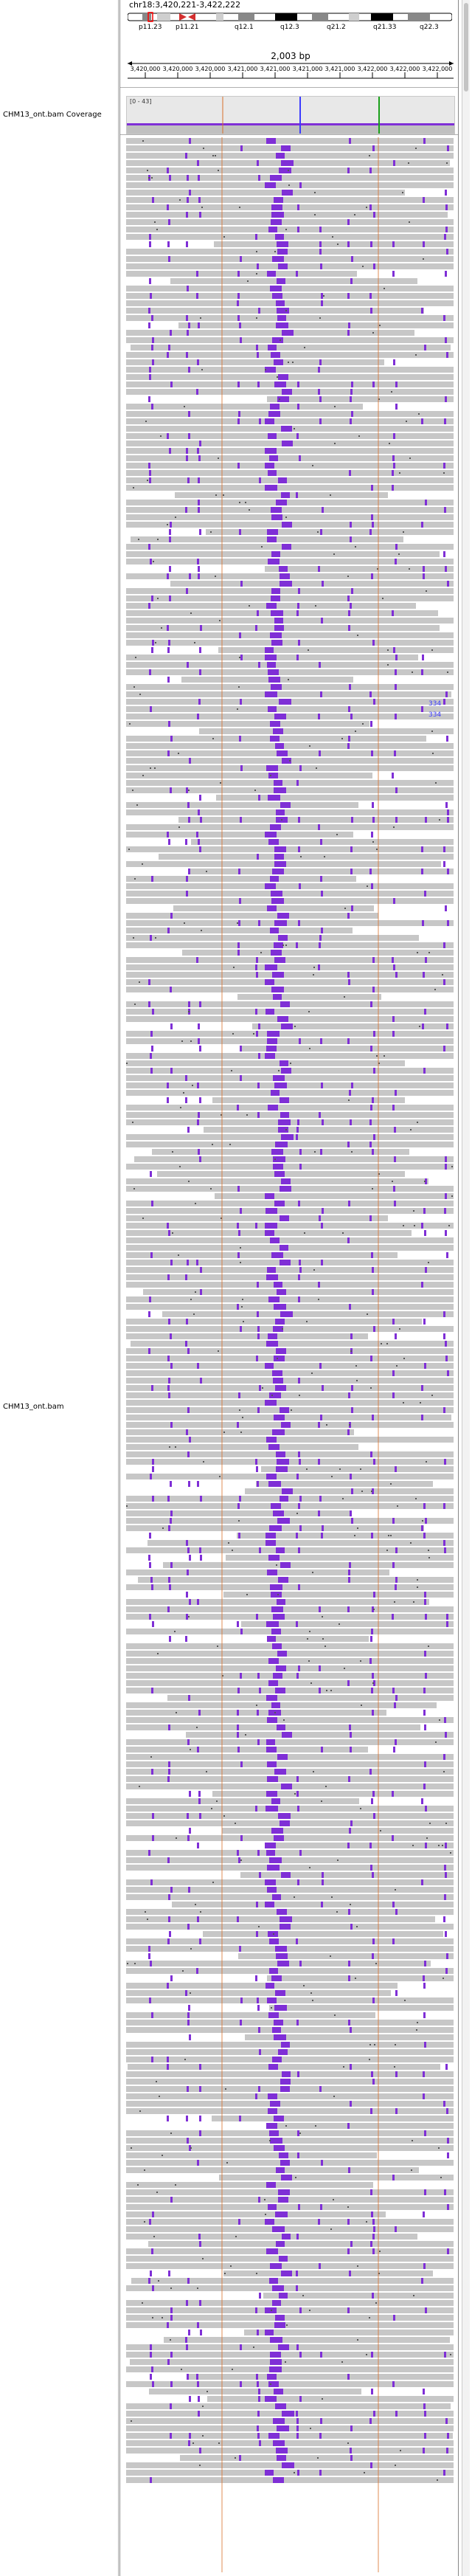 This screenshot has height=2576, width=472. Describe the element at coordinates (33, 1407) in the screenshot. I see `alignment-track-name: CHM13_ont.bam` at that location.